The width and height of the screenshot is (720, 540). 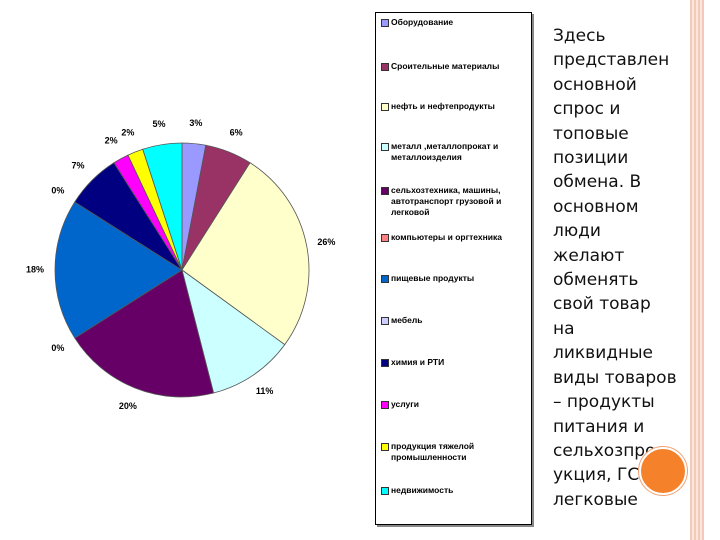 What do you see at coordinates (455, 490) in the screenshot?
I see `legend-item: недвижимость` at bounding box center [455, 490].